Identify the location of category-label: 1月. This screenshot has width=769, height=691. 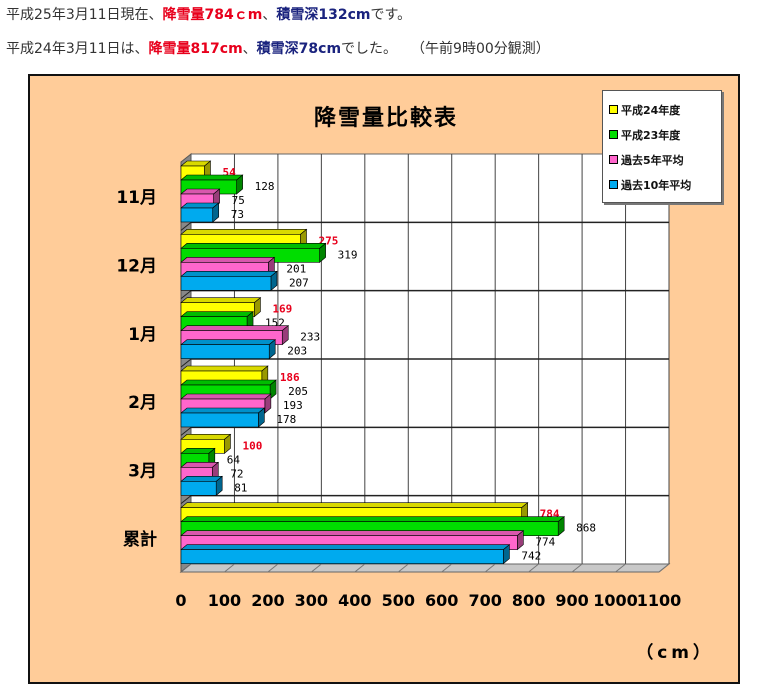
(142, 335).